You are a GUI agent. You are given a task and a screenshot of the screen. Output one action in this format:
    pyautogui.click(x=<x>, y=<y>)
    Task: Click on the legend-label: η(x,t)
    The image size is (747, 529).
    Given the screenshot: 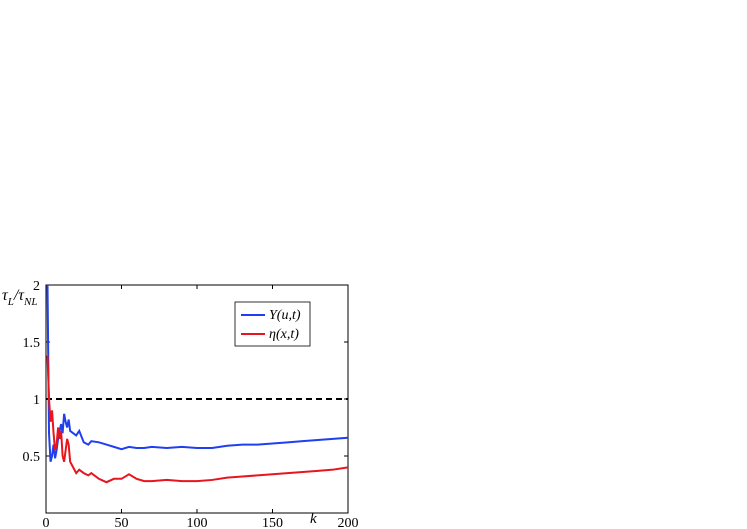 What is the action you would take?
    pyautogui.click(x=284, y=334)
    